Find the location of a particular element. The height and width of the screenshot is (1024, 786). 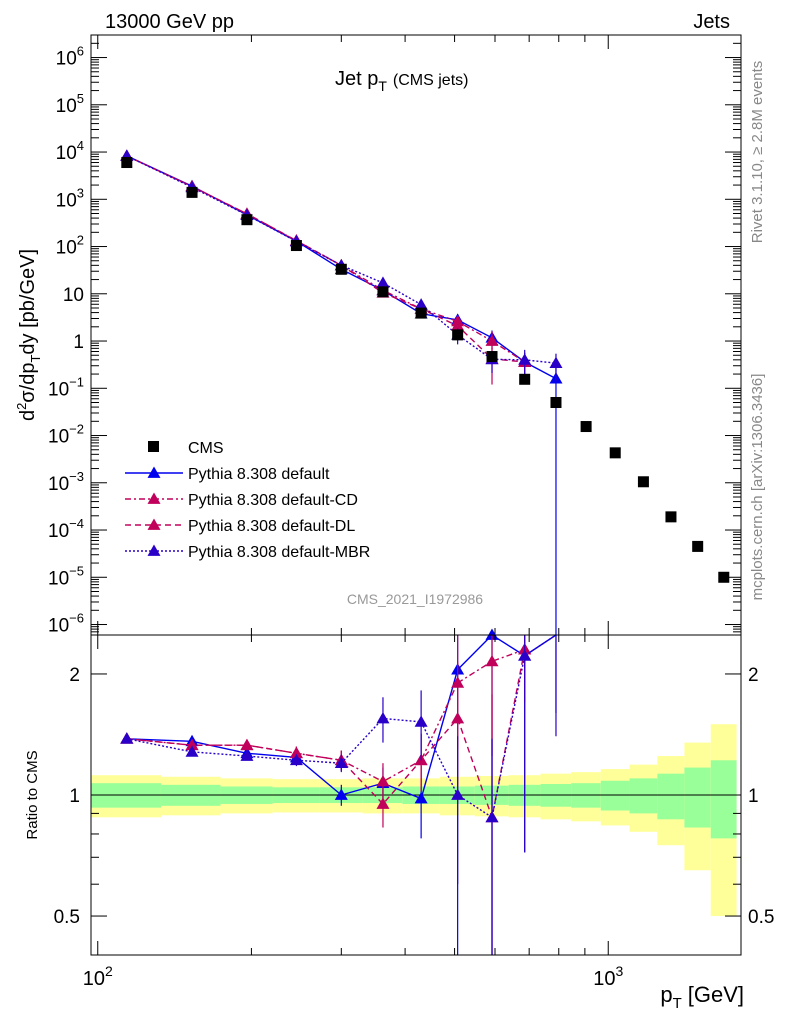

chart-title: Jet pT (CMS jets) is located at coordinates (401, 81).